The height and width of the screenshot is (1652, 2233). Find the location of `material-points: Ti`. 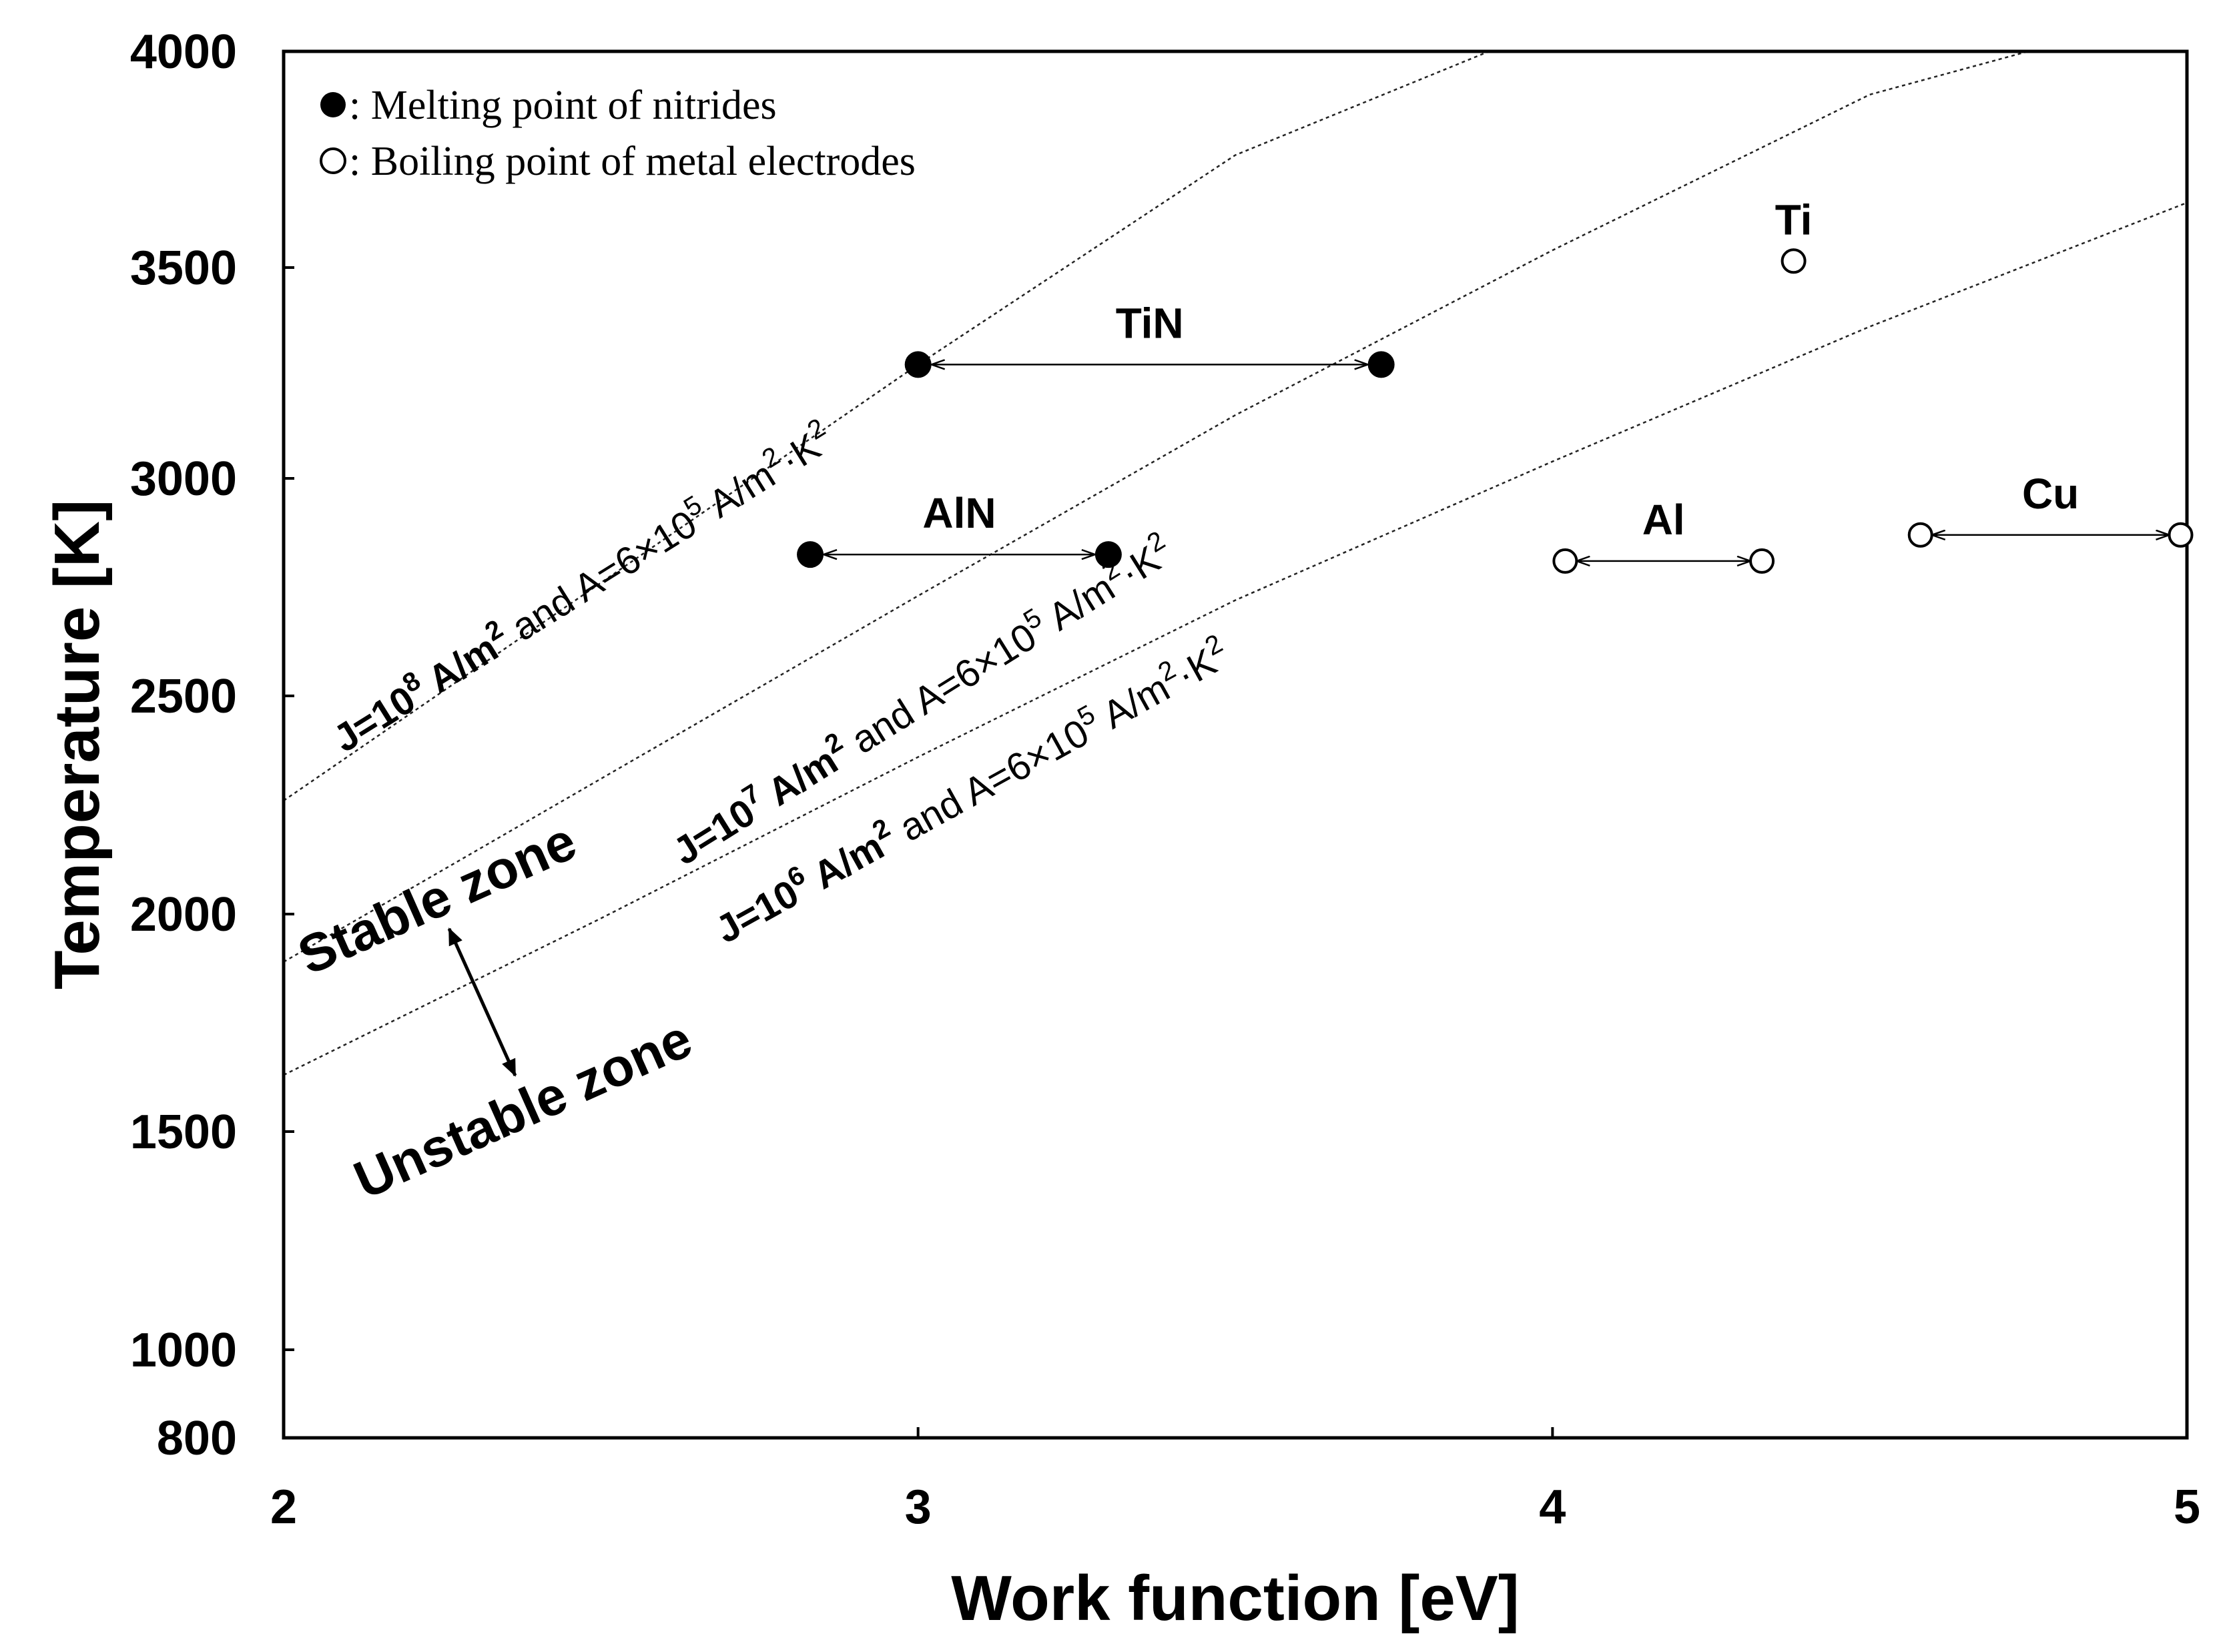

material-points: Ti is located at coordinates (1794, 234).